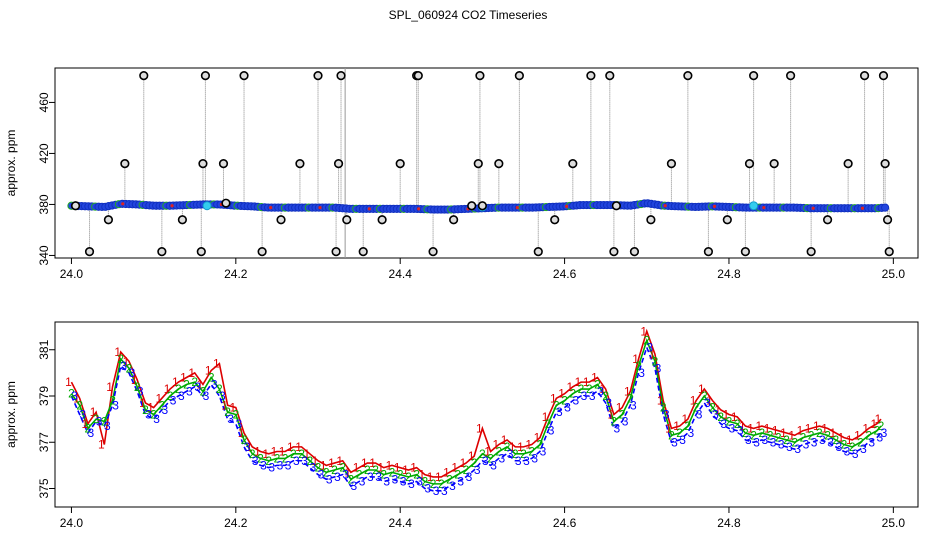 The width and height of the screenshot is (936, 540). Describe the element at coordinates (207, 206) in the screenshot. I see `highlight-point` at that location.